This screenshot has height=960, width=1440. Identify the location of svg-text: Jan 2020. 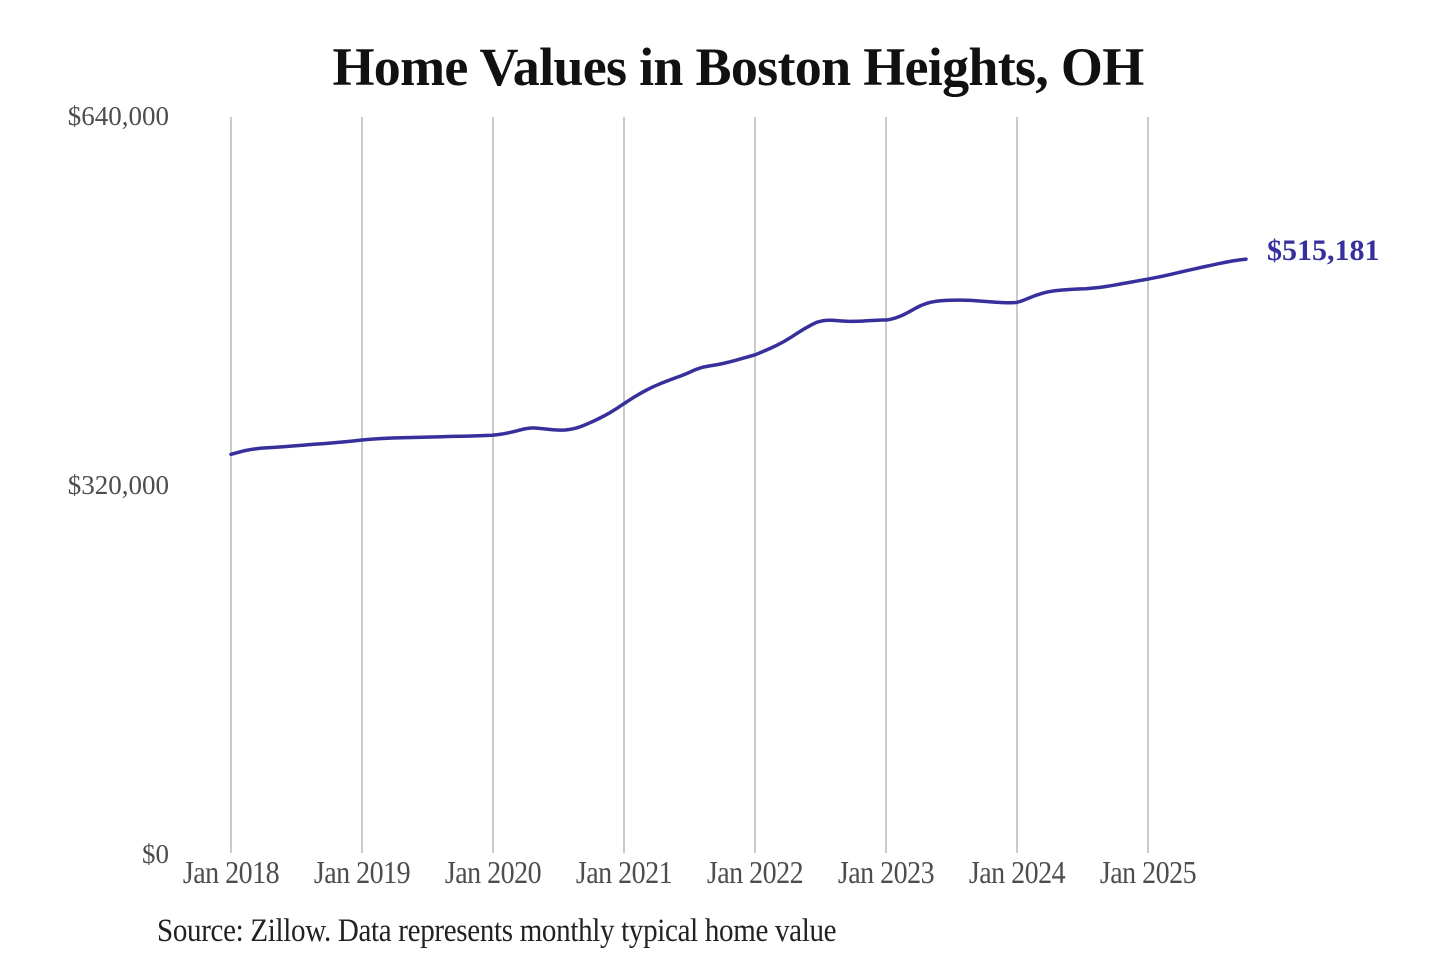
(493, 874).